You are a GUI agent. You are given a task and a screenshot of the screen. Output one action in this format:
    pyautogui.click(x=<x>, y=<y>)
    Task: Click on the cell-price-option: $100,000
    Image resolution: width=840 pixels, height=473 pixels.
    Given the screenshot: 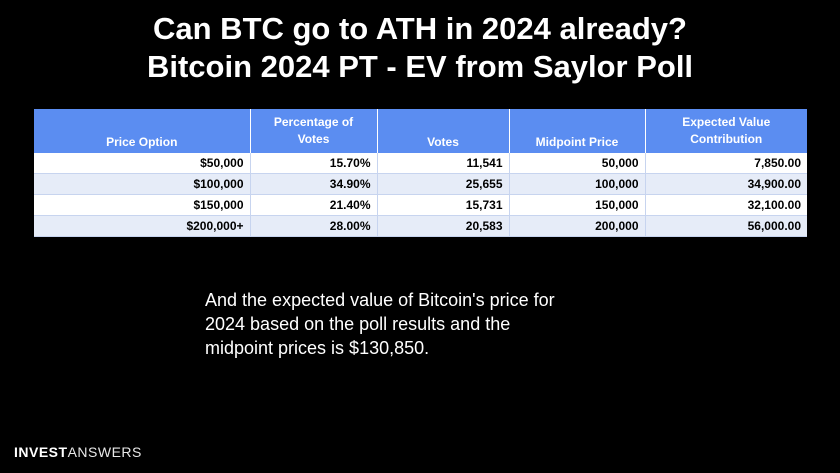 What is the action you would take?
    pyautogui.click(x=142, y=184)
    